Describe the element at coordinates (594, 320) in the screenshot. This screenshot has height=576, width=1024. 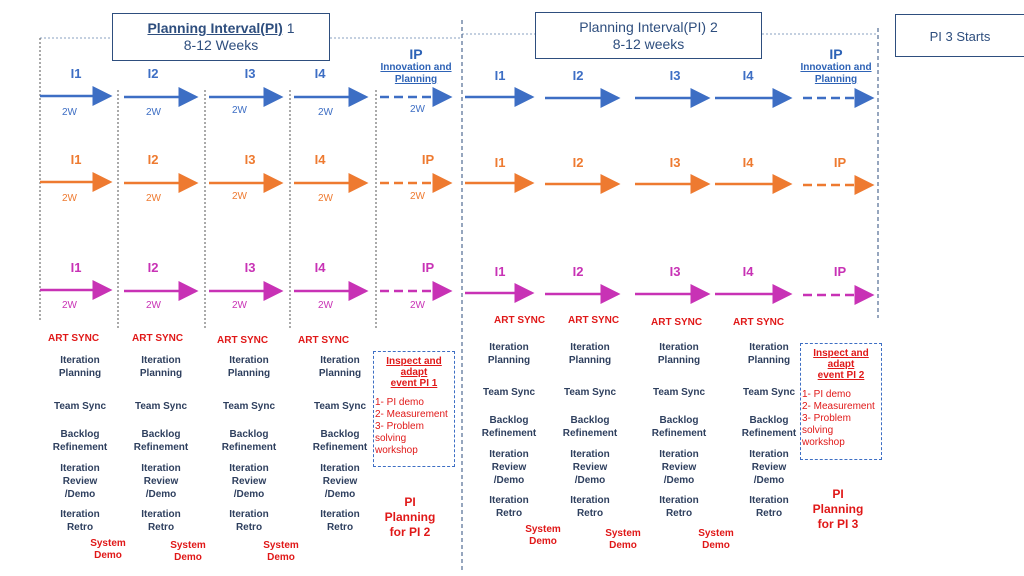
I see `art-sync-pi2-i2: ART SYNC` at that location.